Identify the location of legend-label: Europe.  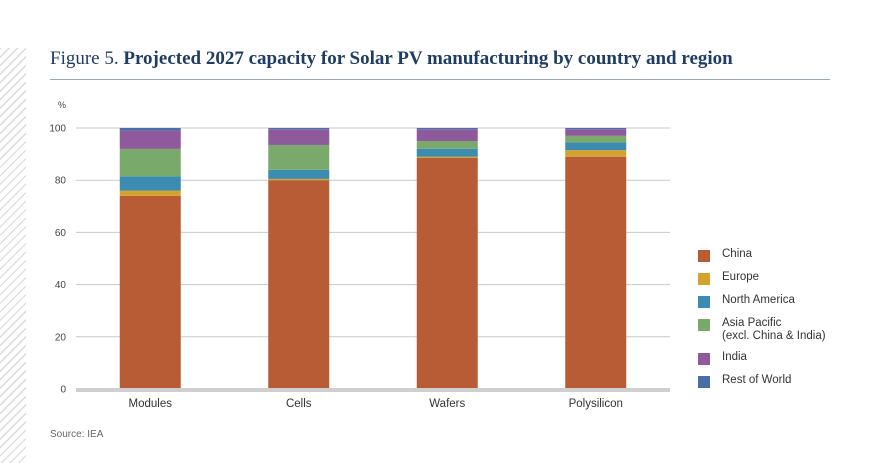
(741, 277).